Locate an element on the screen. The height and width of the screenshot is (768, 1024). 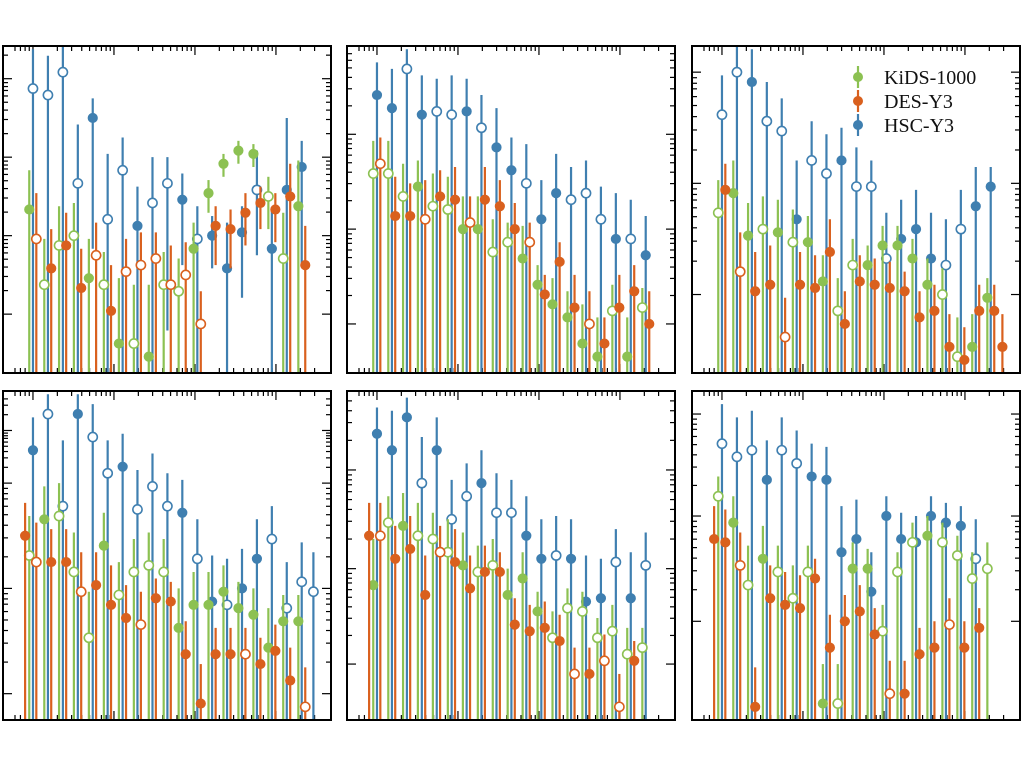
series-hsc is located at coordinates (167, 209).